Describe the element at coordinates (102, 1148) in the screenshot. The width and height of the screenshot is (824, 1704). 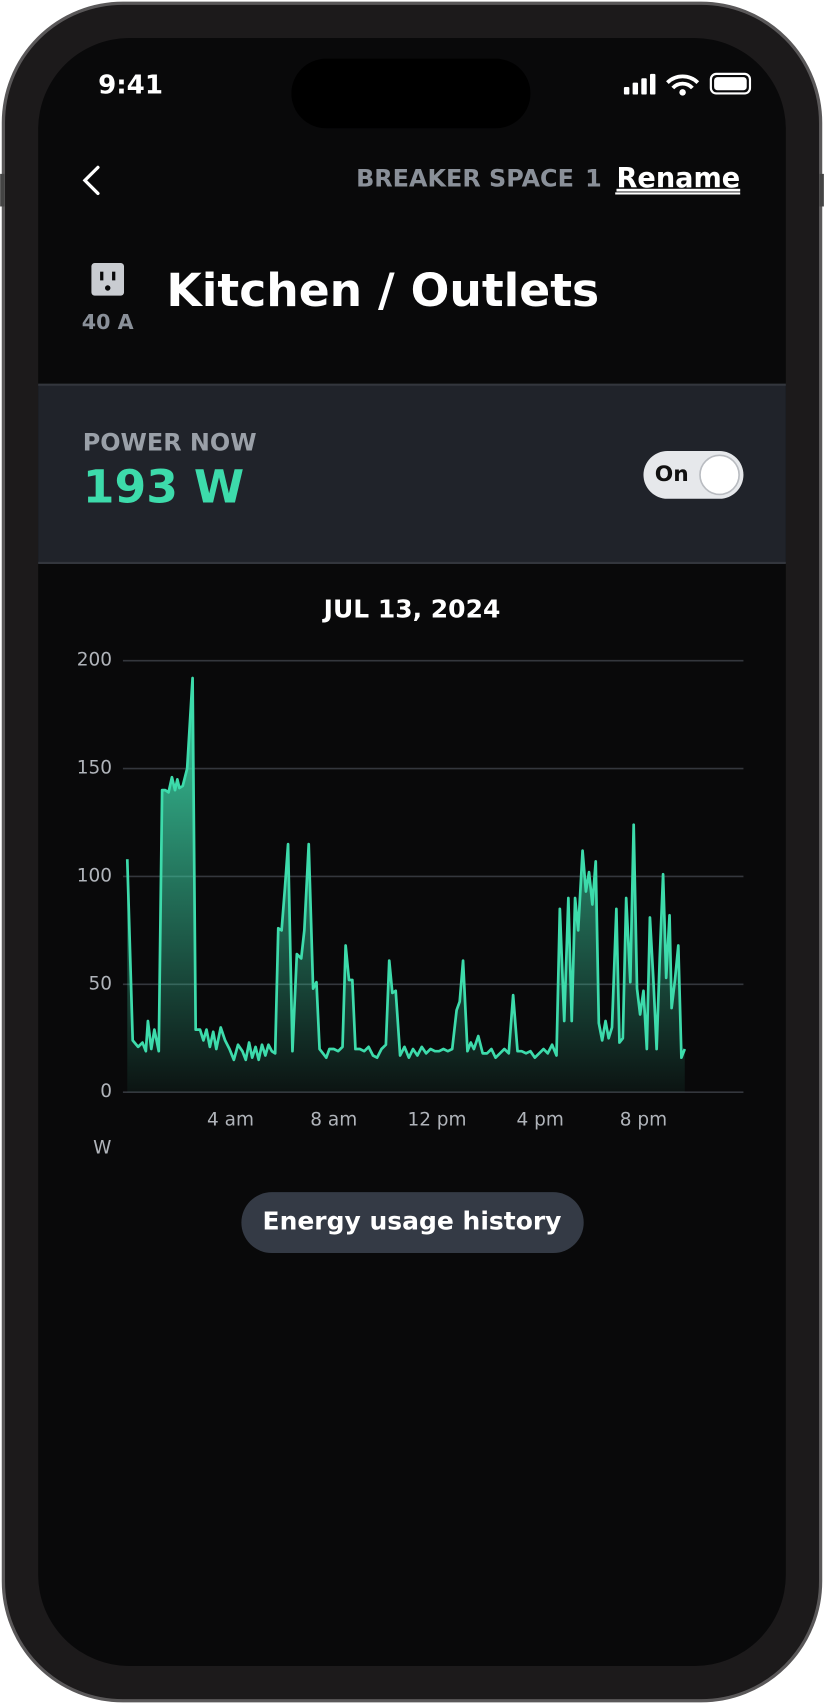
I see `y-axis-unit: W` at that location.